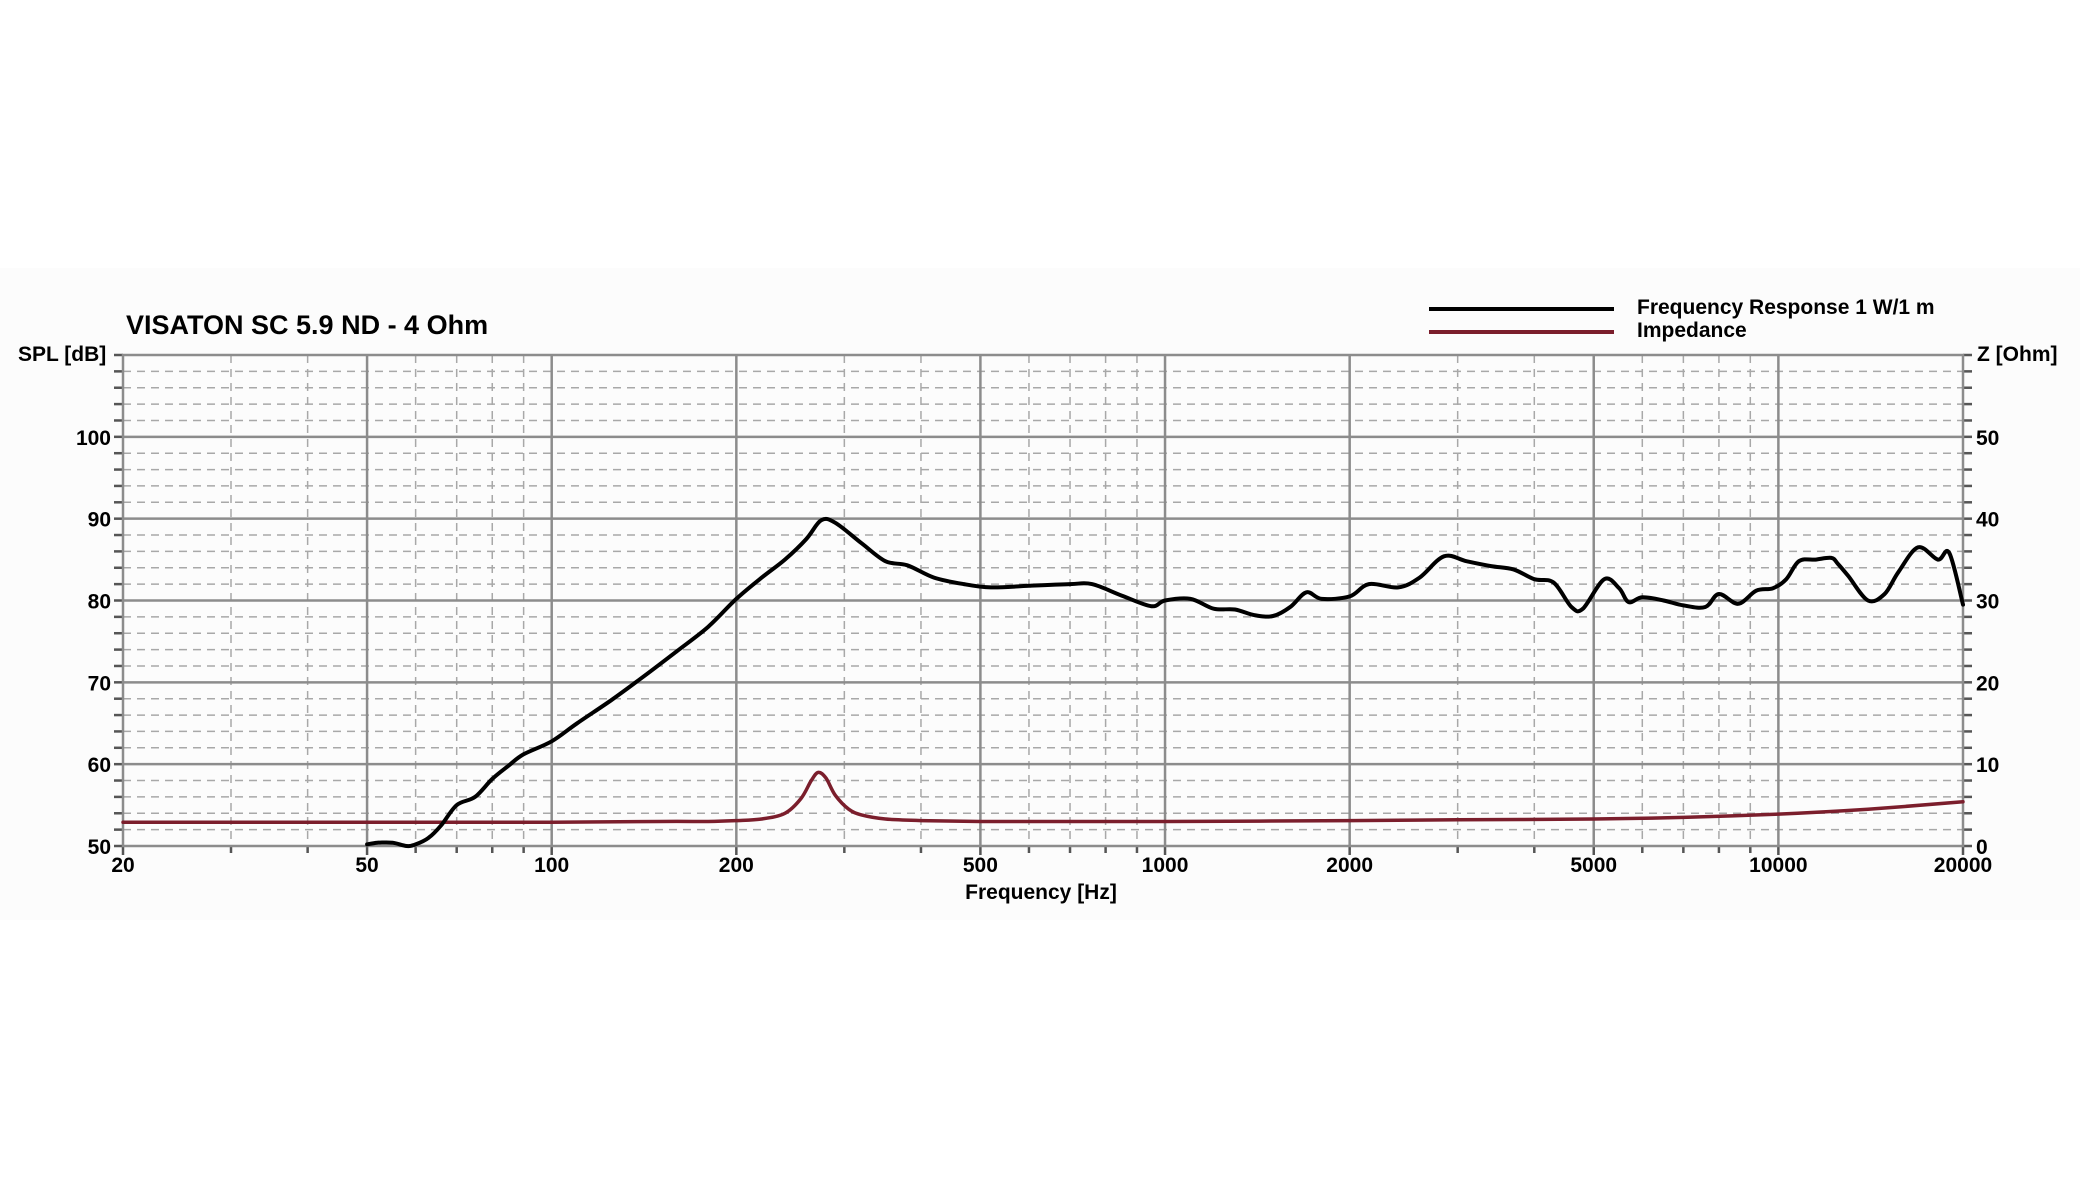 The width and height of the screenshot is (2080, 1200). What do you see at coordinates (1041, 892) in the screenshot?
I see `x-axis-label: Frequency [Hz]` at bounding box center [1041, 892].